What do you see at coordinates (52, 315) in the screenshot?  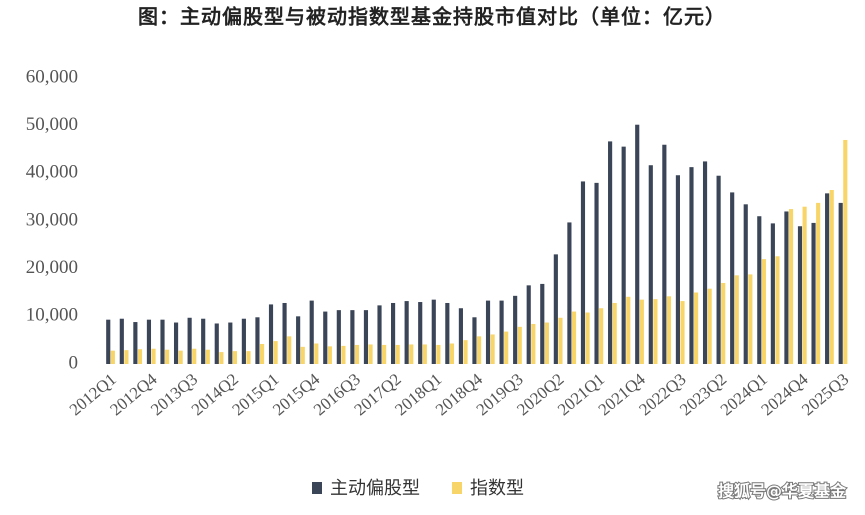 I see `y-tick-label: 10,000` at bounding box center [52, 315].